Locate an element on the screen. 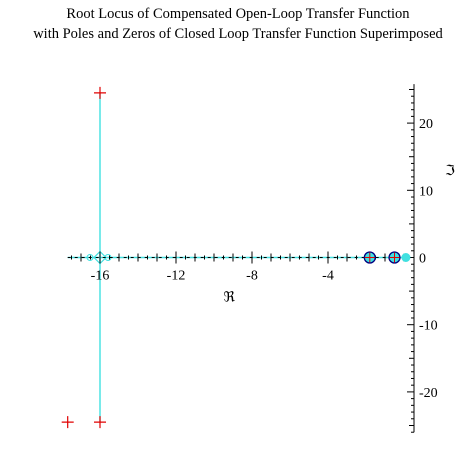 The width and height of the screenshot is (476, 476). y-tick-label: 0 is located at coordinates (422, 259).